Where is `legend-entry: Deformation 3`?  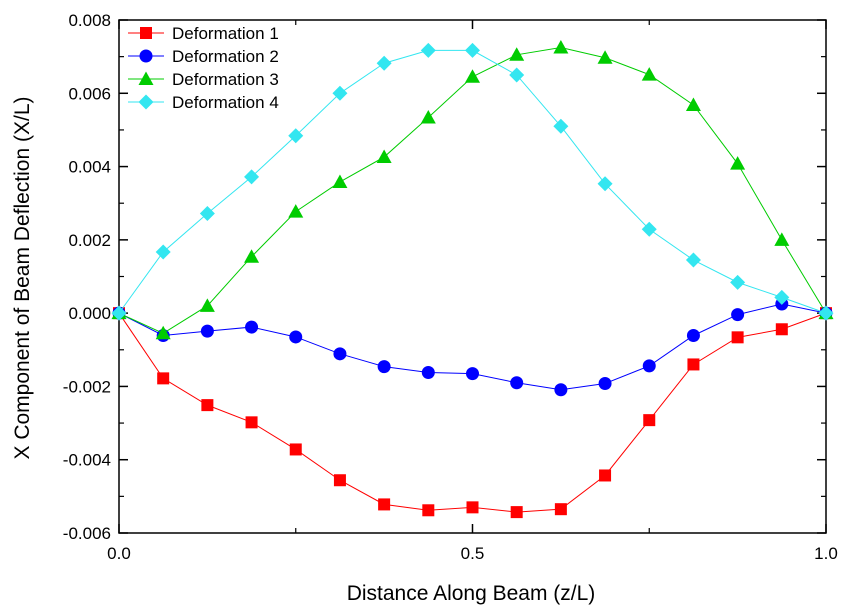
legend-entry: Deformation 3 is located at coordinates (203, 79).